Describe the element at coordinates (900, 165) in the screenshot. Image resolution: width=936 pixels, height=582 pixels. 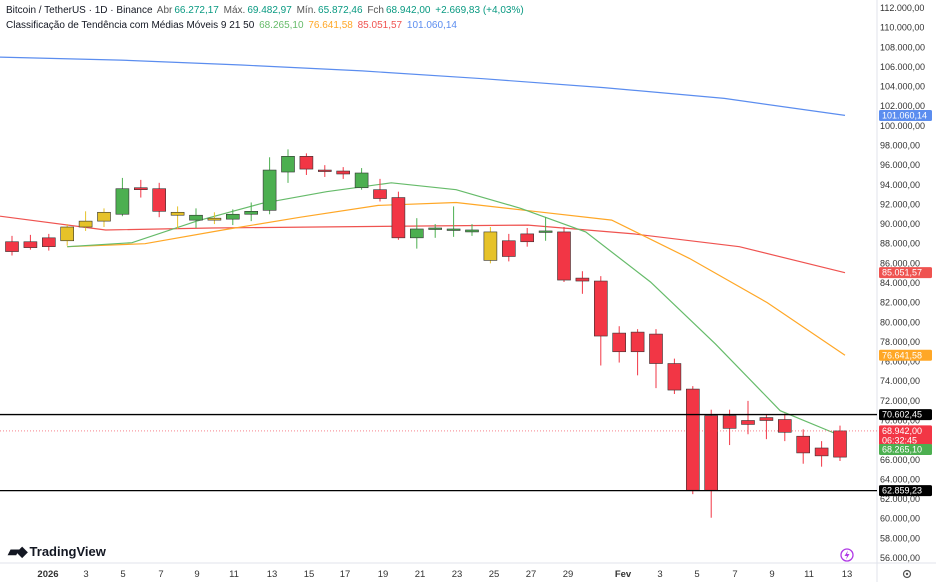
I see `price-tick: 96.000,00` at that location.